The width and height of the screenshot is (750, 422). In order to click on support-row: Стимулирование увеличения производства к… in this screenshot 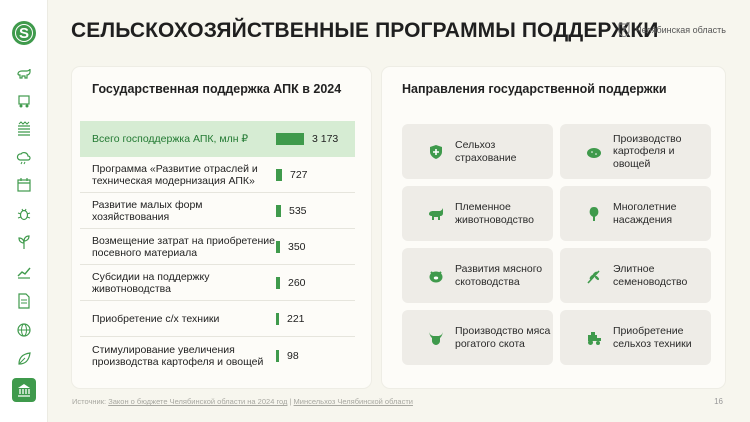, I will do `click(217, 356)`.